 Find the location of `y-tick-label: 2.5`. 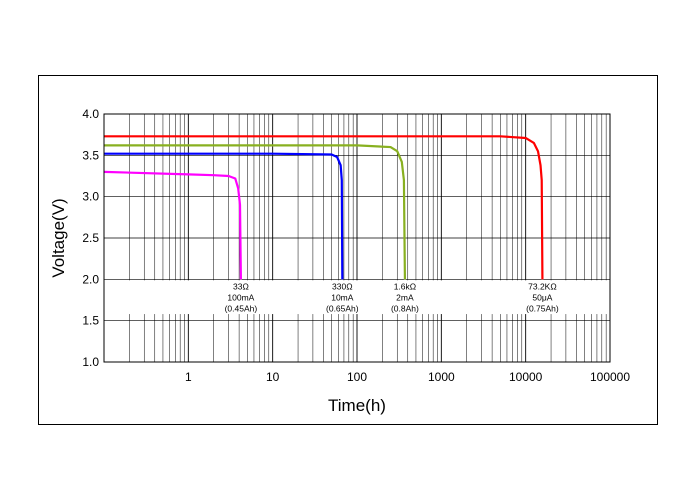

y-tick-label: 2.5 is located at coordinates (90, 238).